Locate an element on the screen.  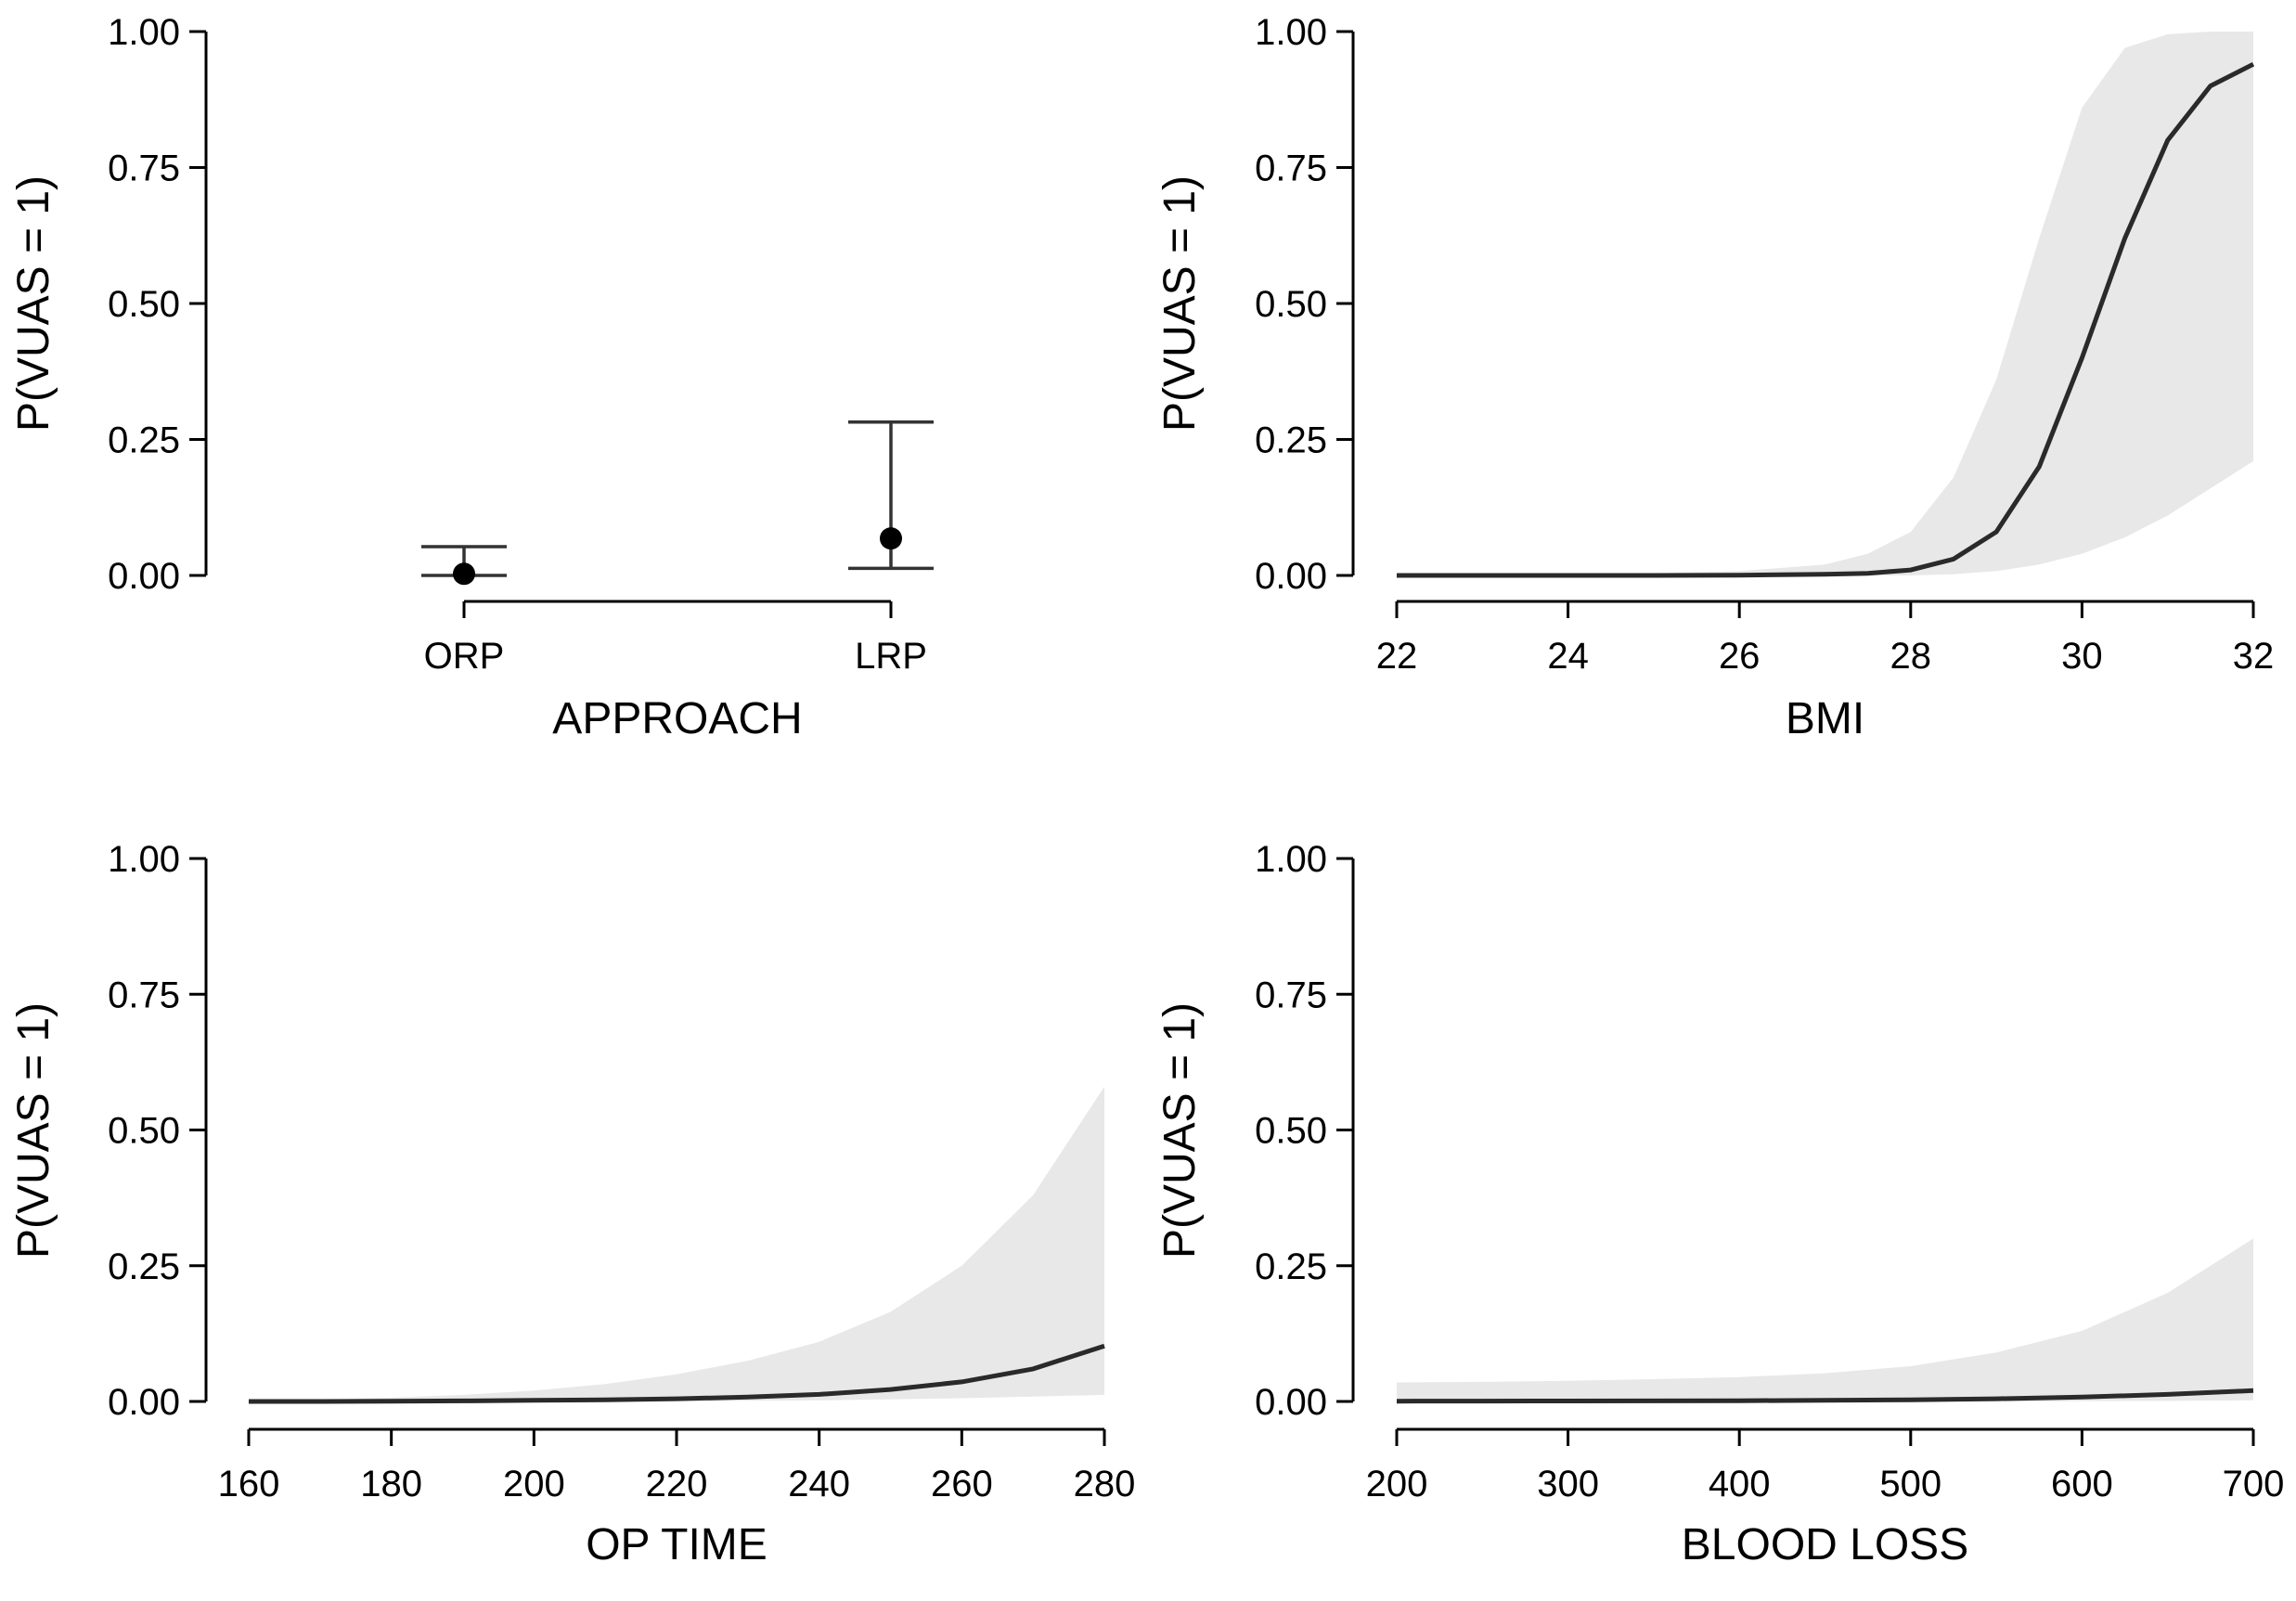
x-tick-label-blood-loss: 500 is located at coordinates (1910, 1484).